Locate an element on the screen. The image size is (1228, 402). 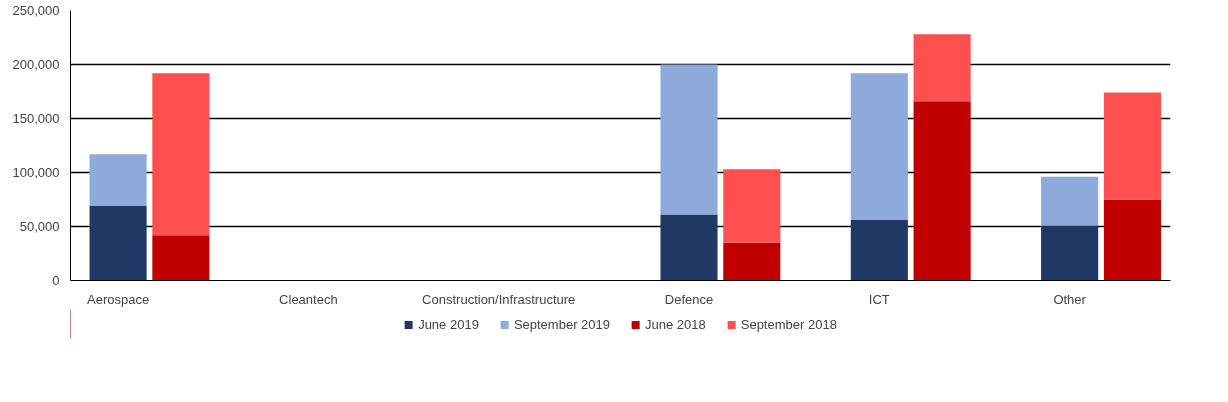
legend-label: June 2019 is located at coordinates (448, 324).